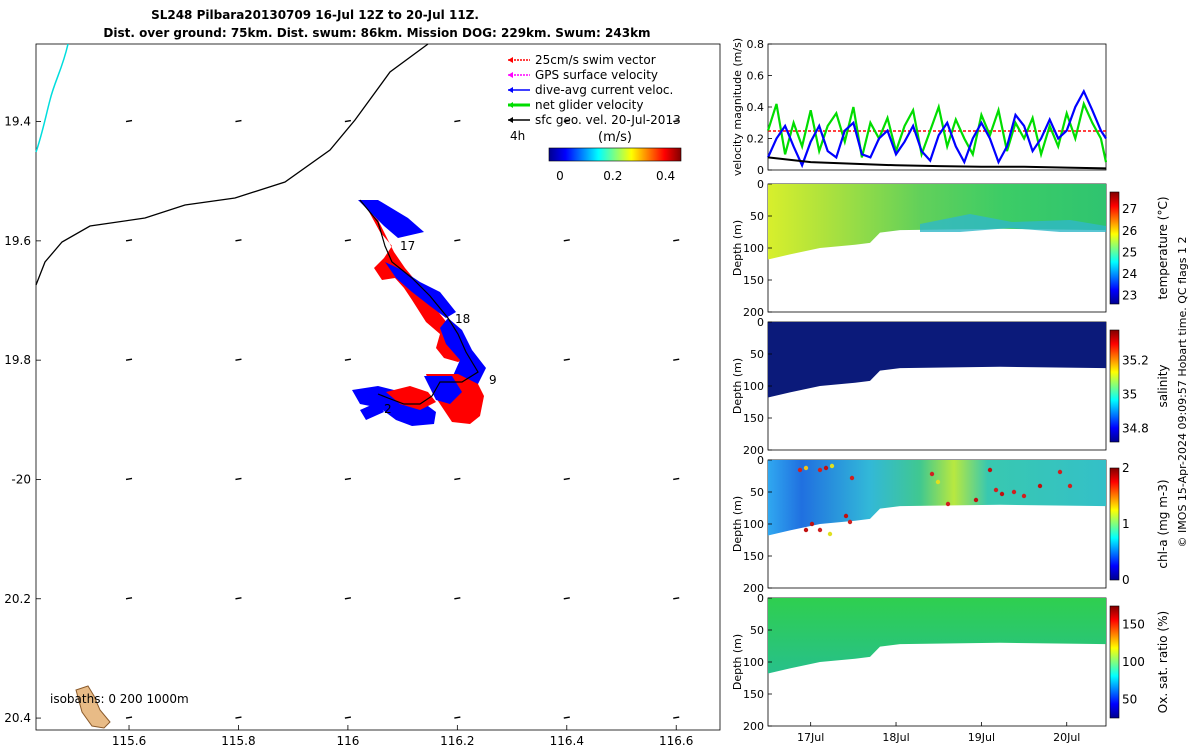 Image resolution: width=1200 pixels, height=750 pixels. What do you see at coordinates (1133, 662) in the screenshot?
I see `oxygen-colorbar-tick: 100` at bounding box center [1133, 662].